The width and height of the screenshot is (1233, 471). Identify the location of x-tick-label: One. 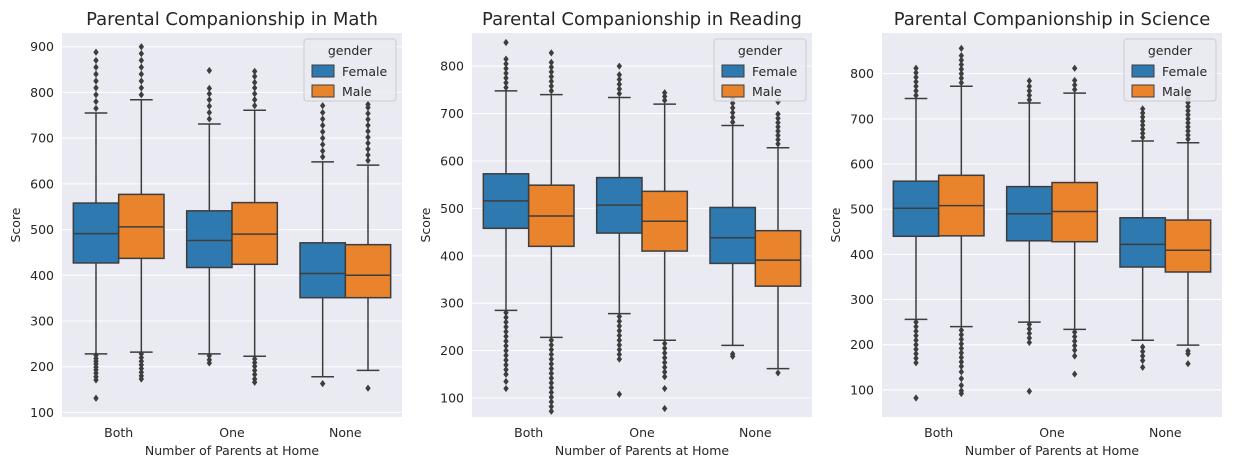
(1052, 432).